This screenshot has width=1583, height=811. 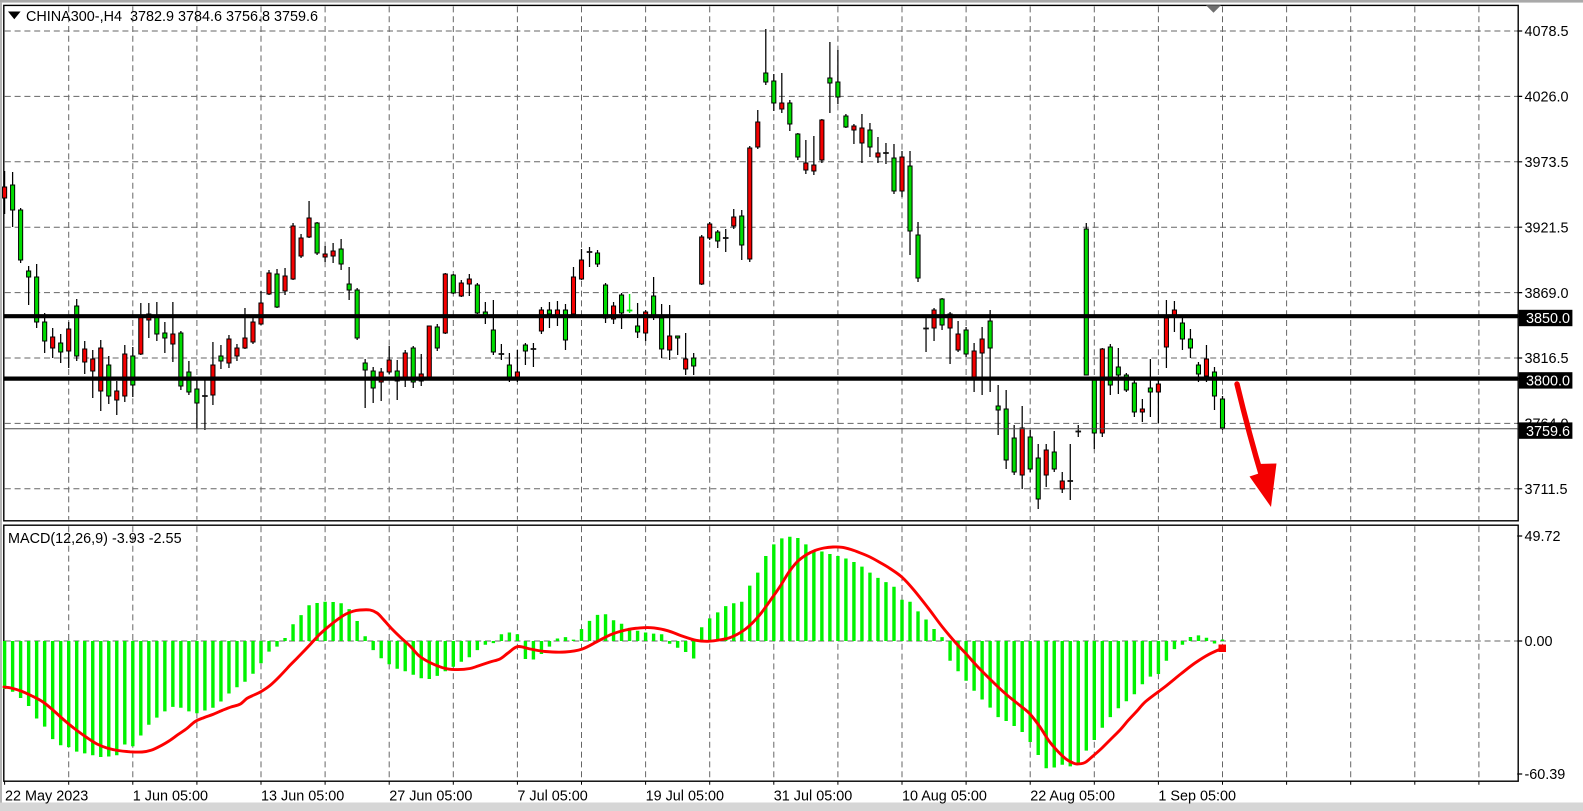 What do you see at coordinates (1543, 537) in the screenshot?
I see `svg-text: 49.72` at bounding box center [1543, 537].